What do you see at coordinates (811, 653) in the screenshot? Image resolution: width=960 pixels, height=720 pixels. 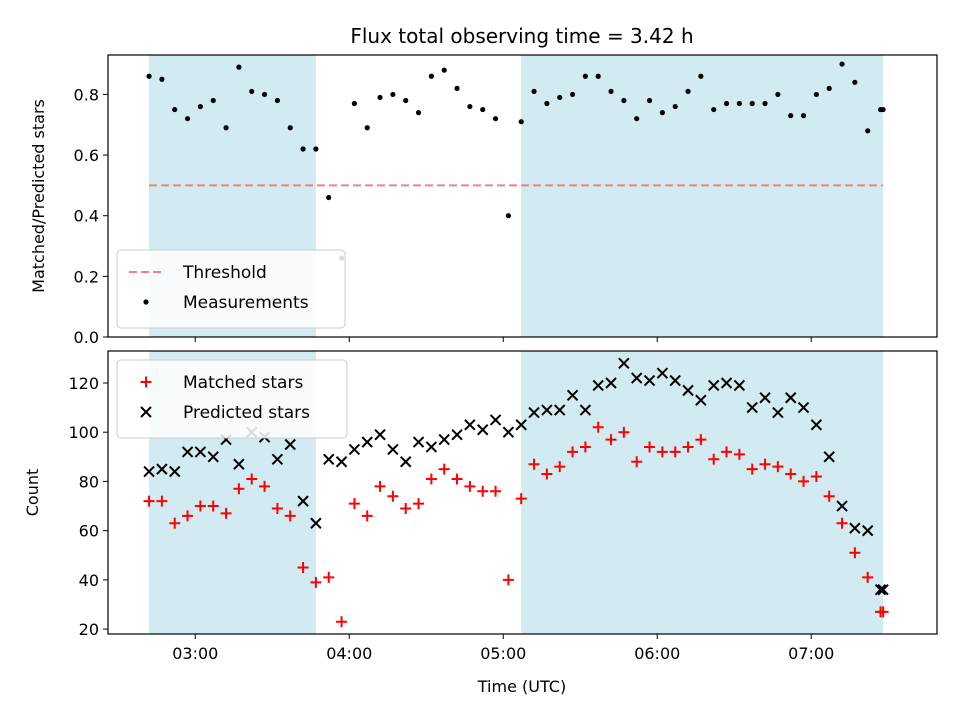 I see `x-tick-label: 07:00` at bounding box center [811, 653].